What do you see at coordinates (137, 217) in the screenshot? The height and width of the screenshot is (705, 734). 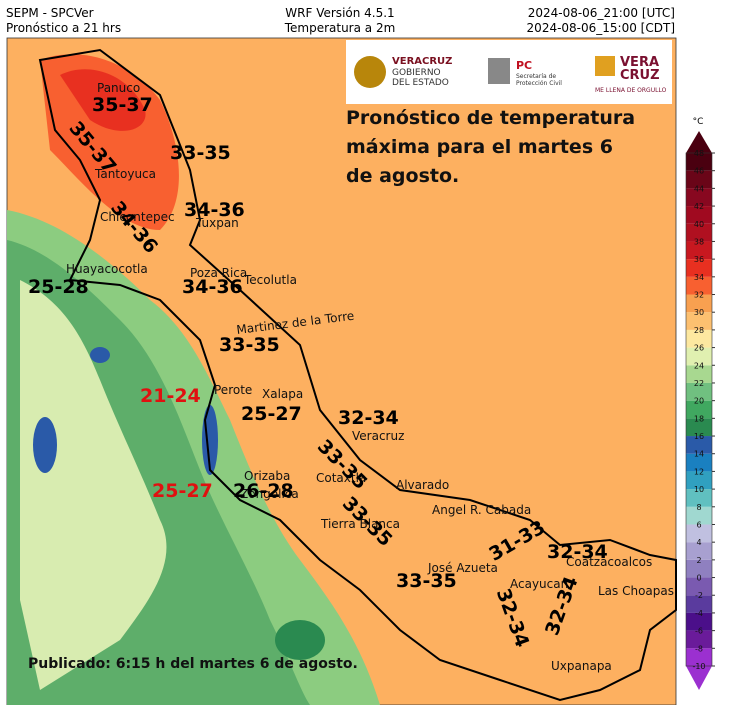 I see `city-label: Chicontepec` at bounding box center [137, 217].